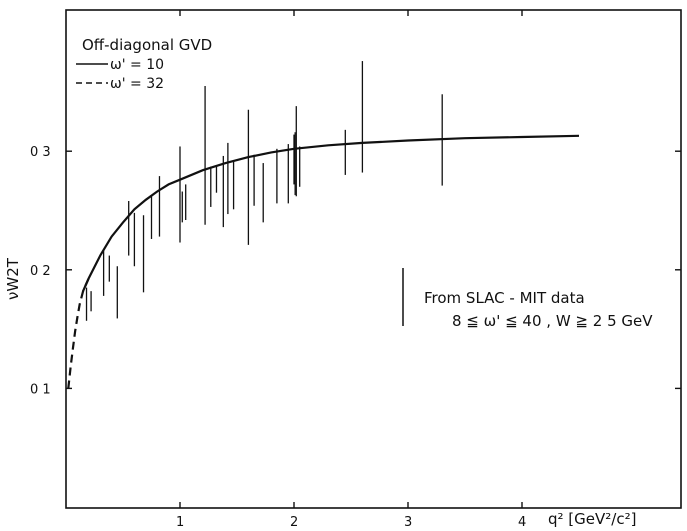 Image resolution: width=687 pixels, height=531 pixels. What do you see at coordinates (40, 152) in the screenshot?
I see `y-tick-label: 0 3` at bounding box center [40, 152].